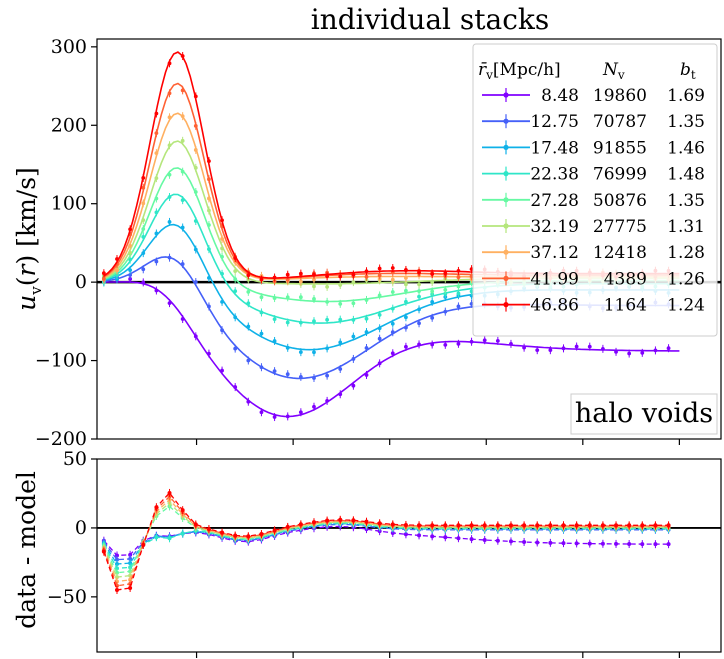  Describe the element at coordinates (593, 253) in the screenshot. I see `legend-entry: 37.12 12418 1.28` at that location.